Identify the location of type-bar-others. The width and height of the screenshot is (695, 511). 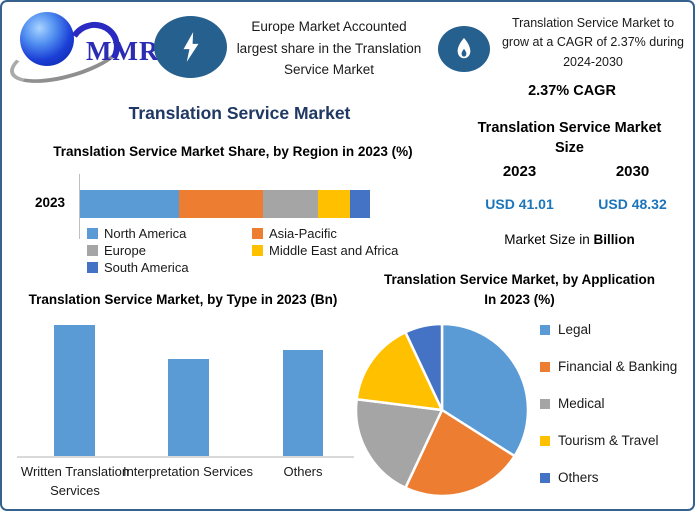
(303, 403).